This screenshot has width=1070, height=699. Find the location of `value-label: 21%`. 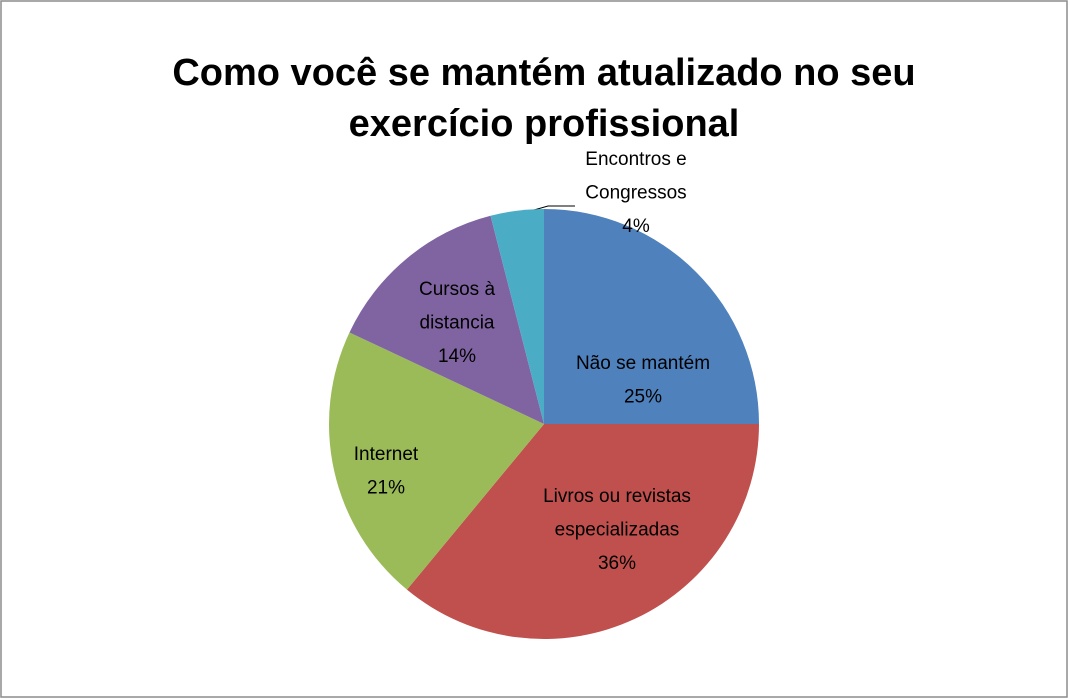

value-label: 21% is located at coordinates (386, 488).